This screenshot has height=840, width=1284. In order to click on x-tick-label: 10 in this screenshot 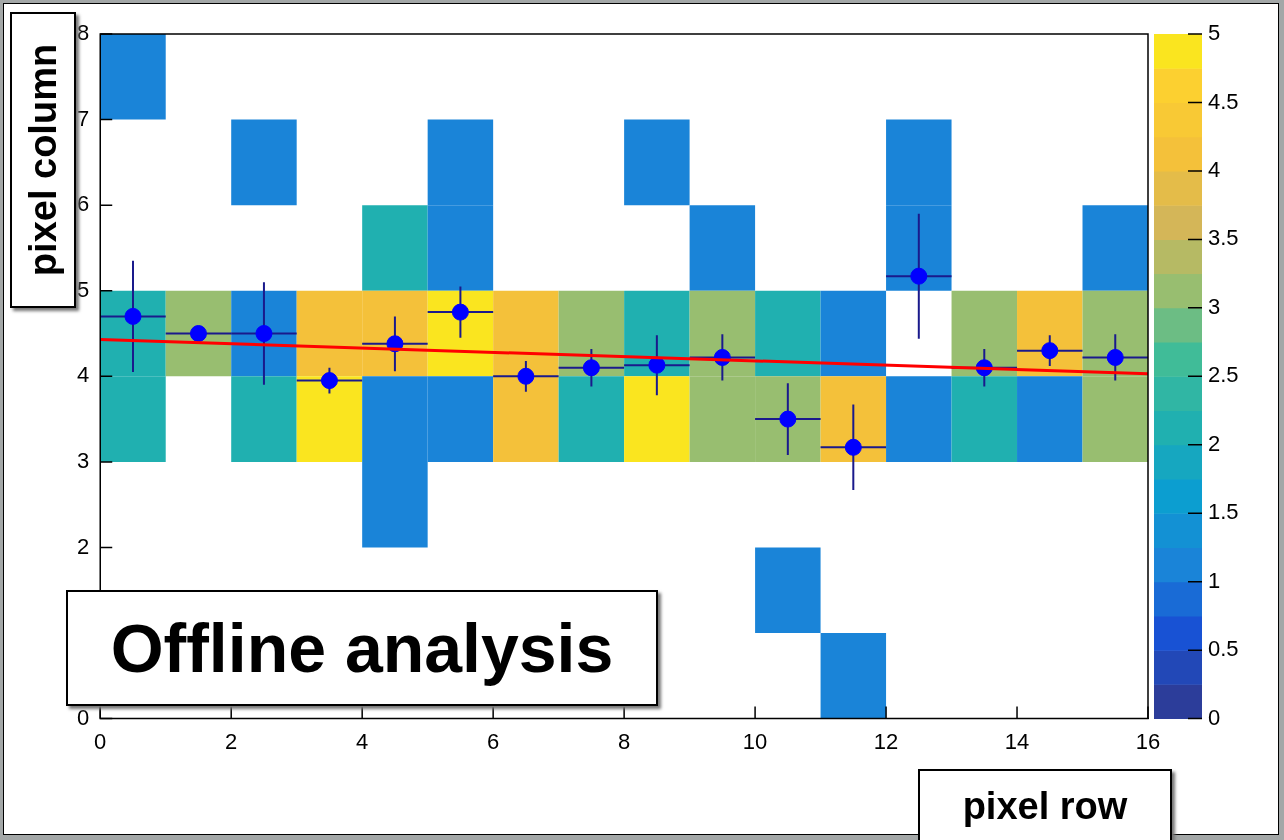, I will do `click(755, 741)`.